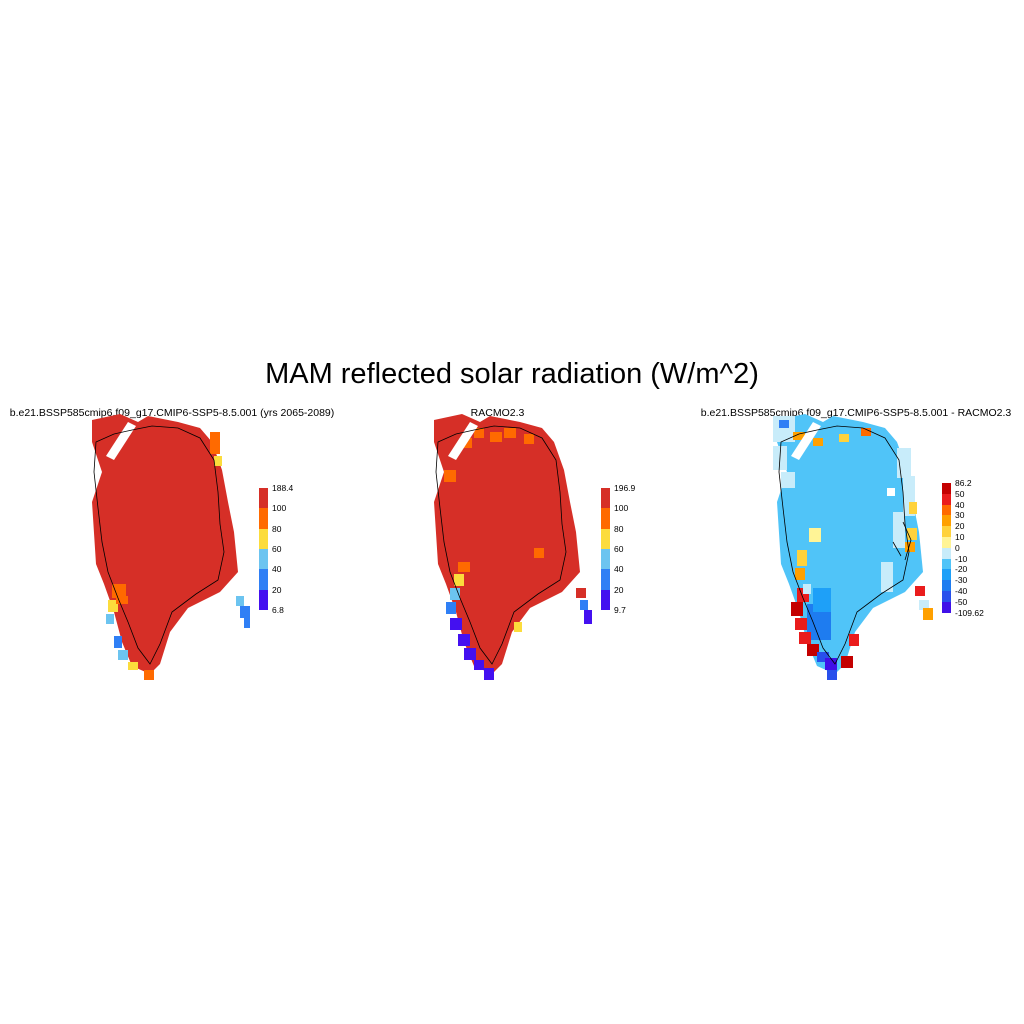 The height and width of the screenshot is (1024, 1024). I want to click on greenland-map-racmo, so click(513, 547).